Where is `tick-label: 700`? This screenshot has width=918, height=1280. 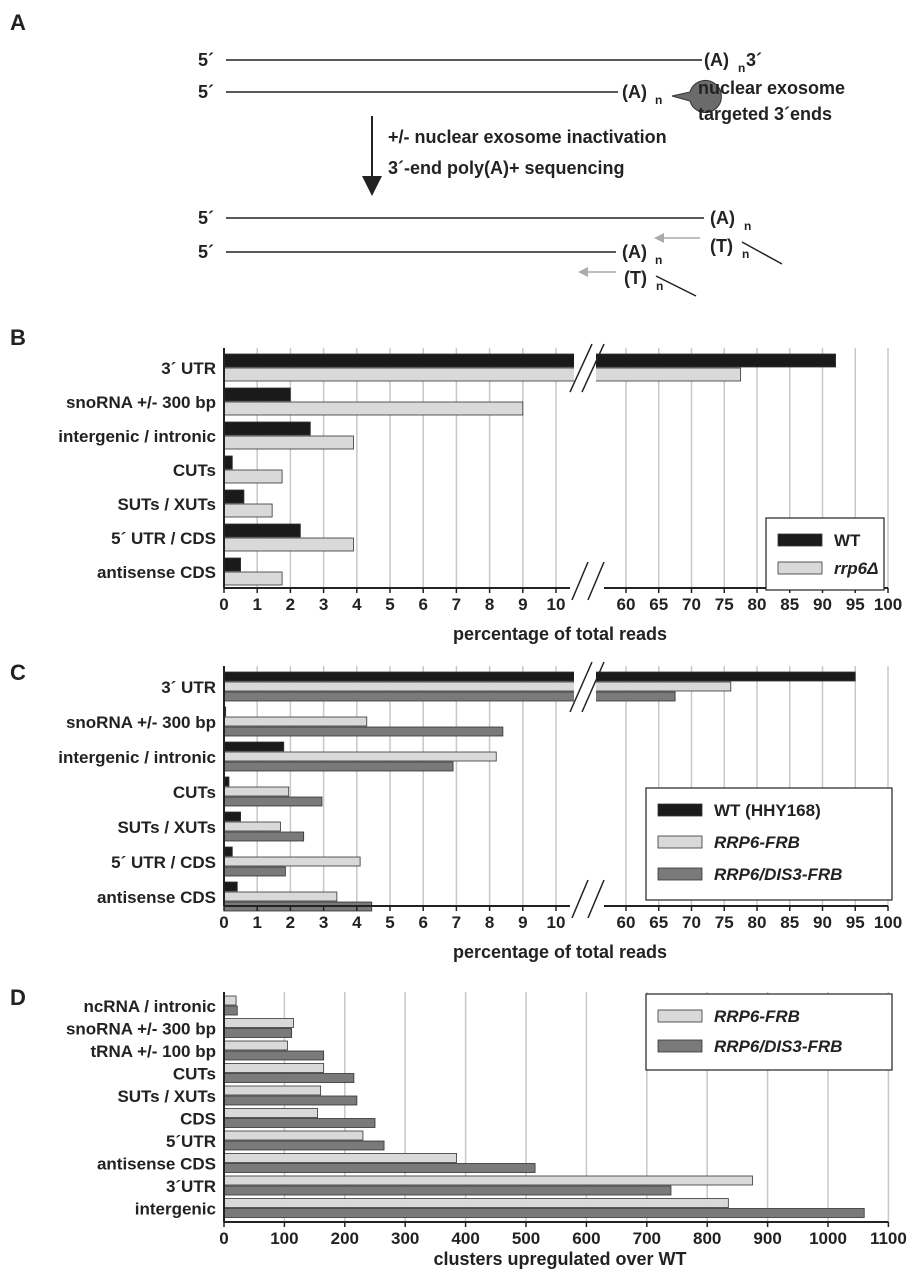
tick-label: 700 is located at coordinates (647, 1238).